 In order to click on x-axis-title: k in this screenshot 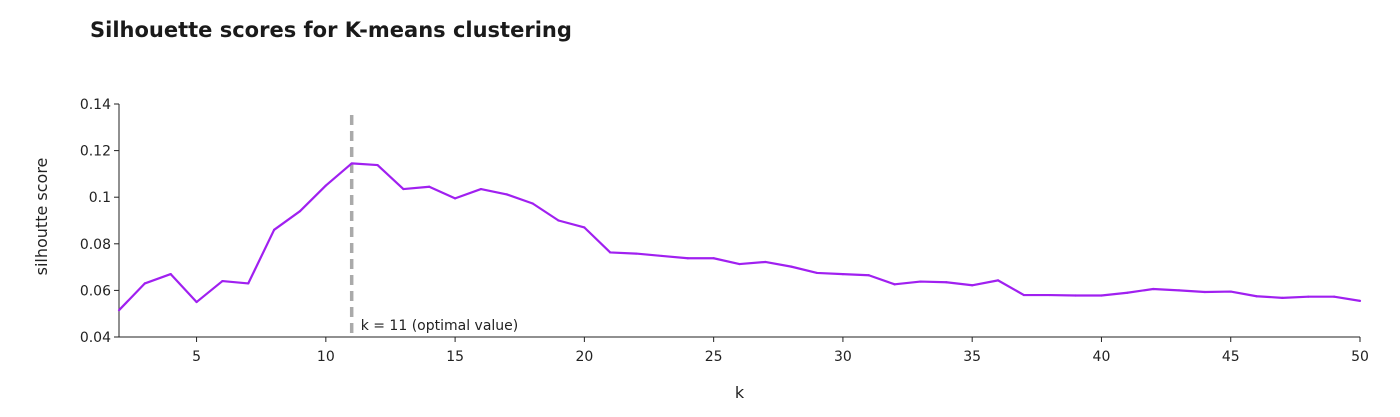, I will do `click(740, 392)`.